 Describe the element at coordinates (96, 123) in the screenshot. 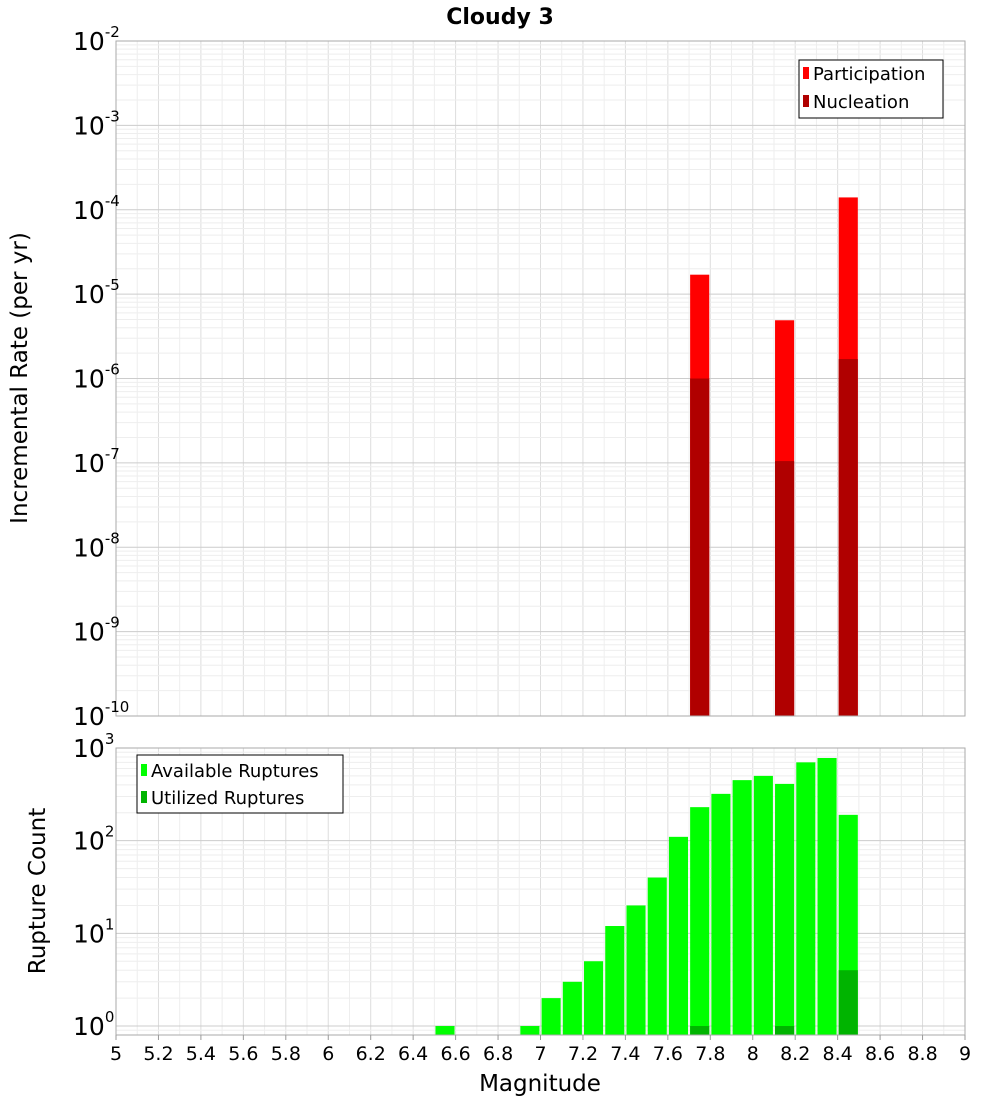

I see `y-tick-label: 10⁻³` at that location.